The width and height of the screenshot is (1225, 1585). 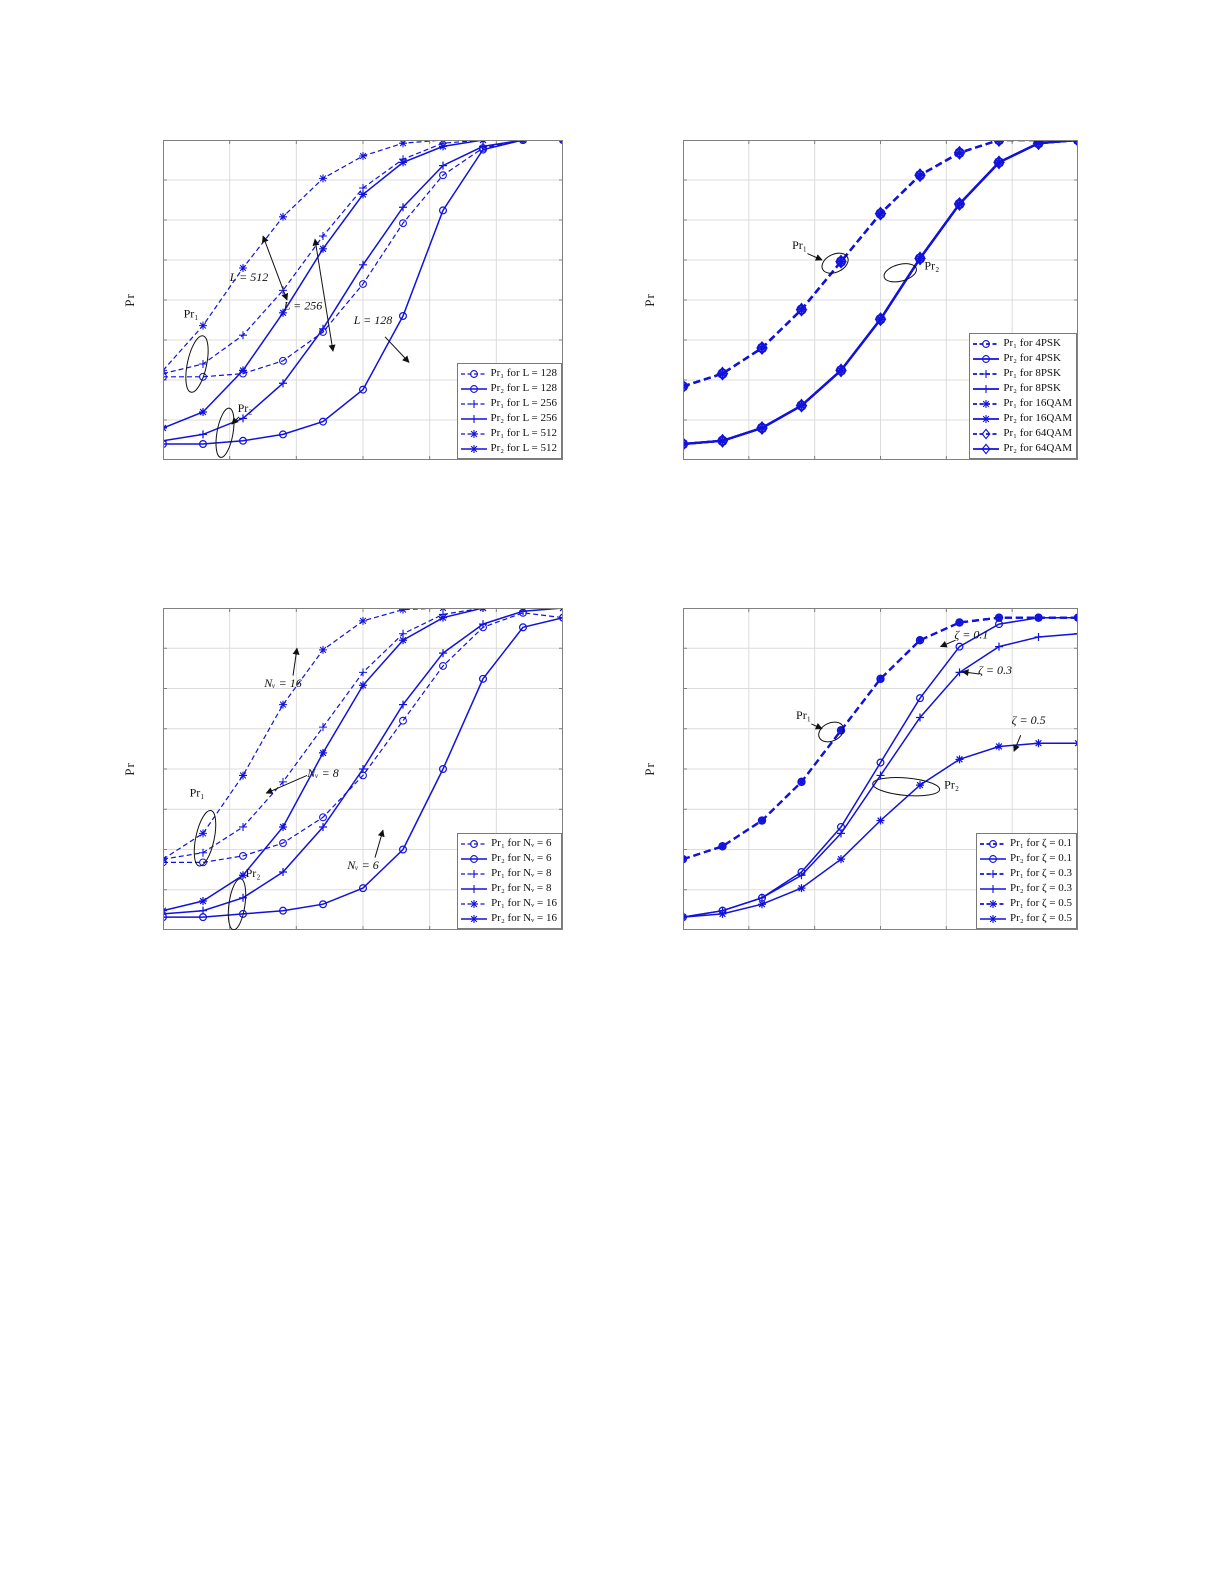 What do you see at coordinates (508, 843) in the screenshot?
I see `legend-item: Pr₁ for Nᵥ = 6` at bounding box center [508, 843].